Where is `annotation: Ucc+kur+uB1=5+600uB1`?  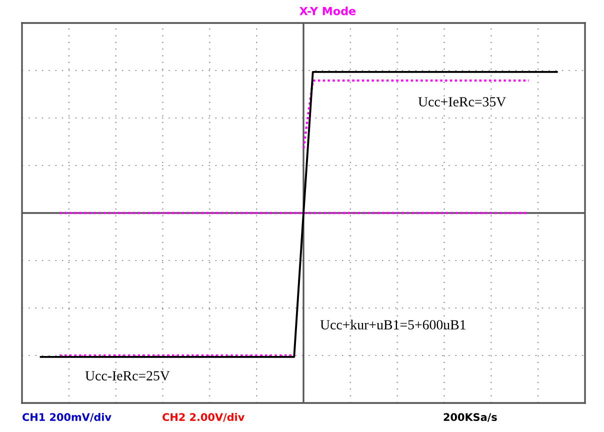 annotation: Ucc+kur+uB1=5+600uB1 is located at coordinates (393, 325).